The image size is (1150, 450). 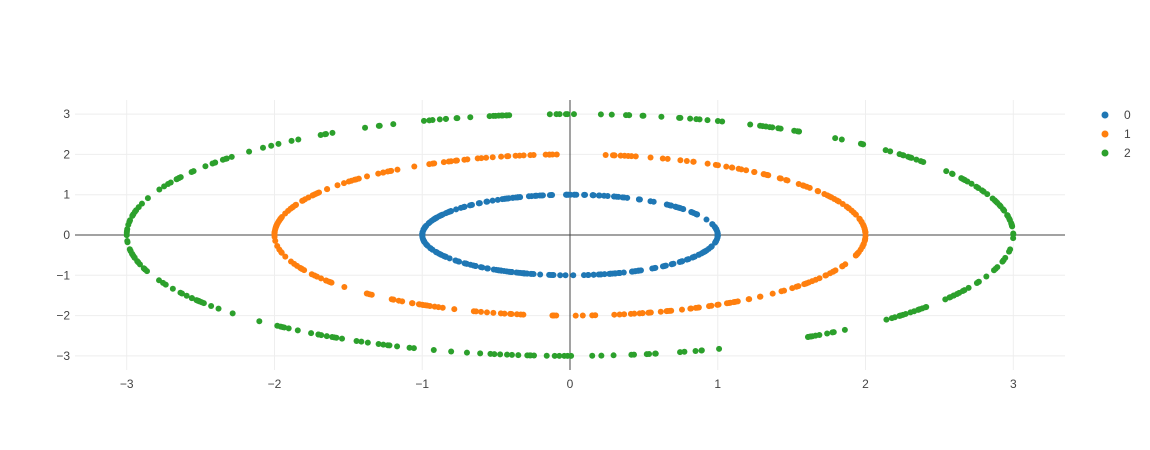 I want to click on y-tick-label: −3, so click(x=63, y=356).